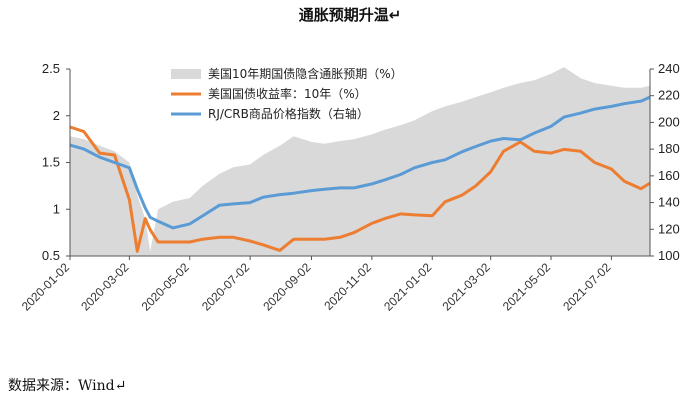  What do you see at coordinates (350, 15) in the screenshot?
I see `chart-title: 通胀预期升温↵` at bounding box center [350, 15].